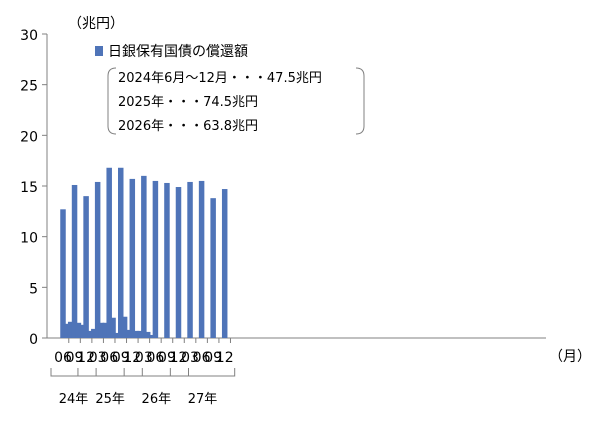 The width and height of the screenshot is (600, 431). Describe the element at coordinates (29, 87) in the screenshot. I see `y-tick-label: 25` at that location.